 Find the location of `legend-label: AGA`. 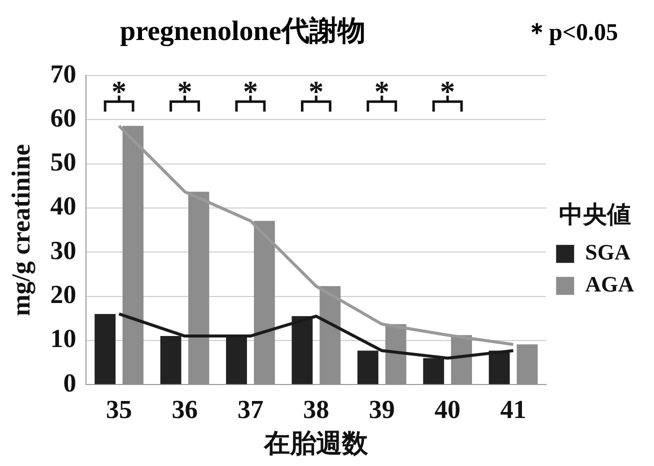

legend-label: AGA is located at coordinates (609, 284).